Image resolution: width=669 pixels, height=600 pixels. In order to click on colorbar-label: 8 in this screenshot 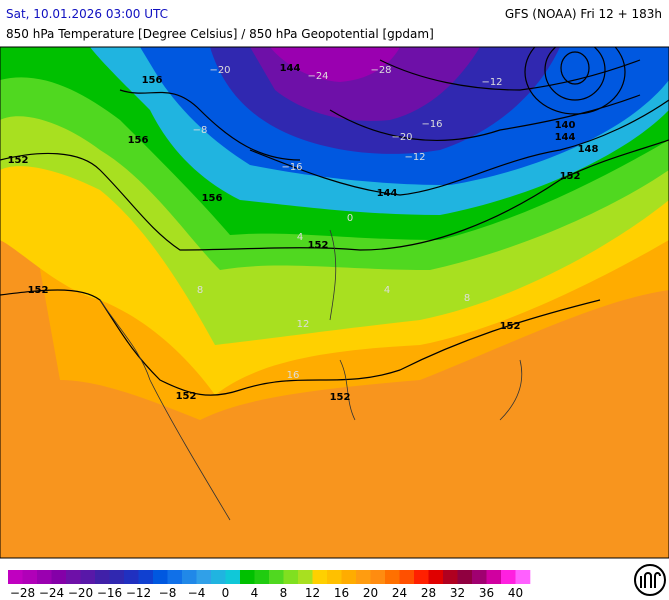, I will do `click(284, 593)`.